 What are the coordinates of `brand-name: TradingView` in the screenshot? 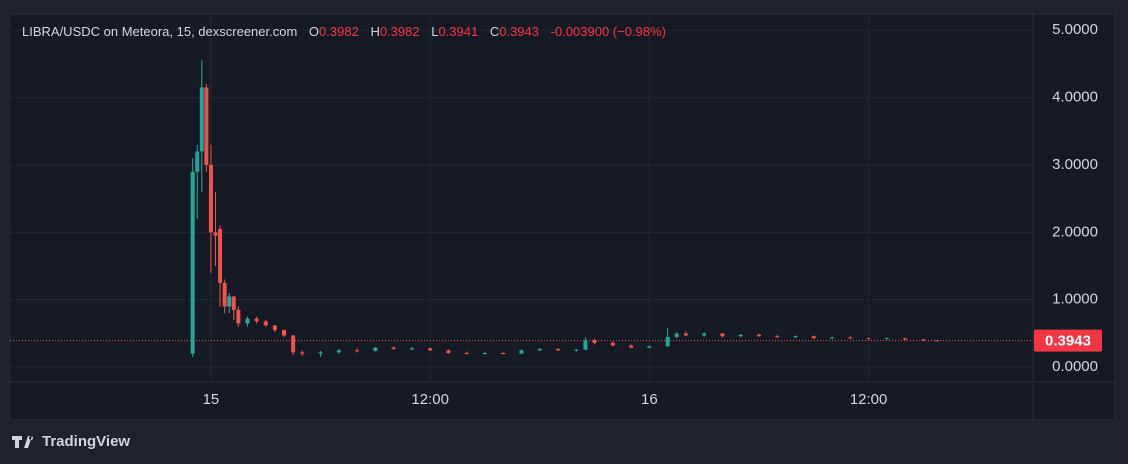 It's located at (86, 441).